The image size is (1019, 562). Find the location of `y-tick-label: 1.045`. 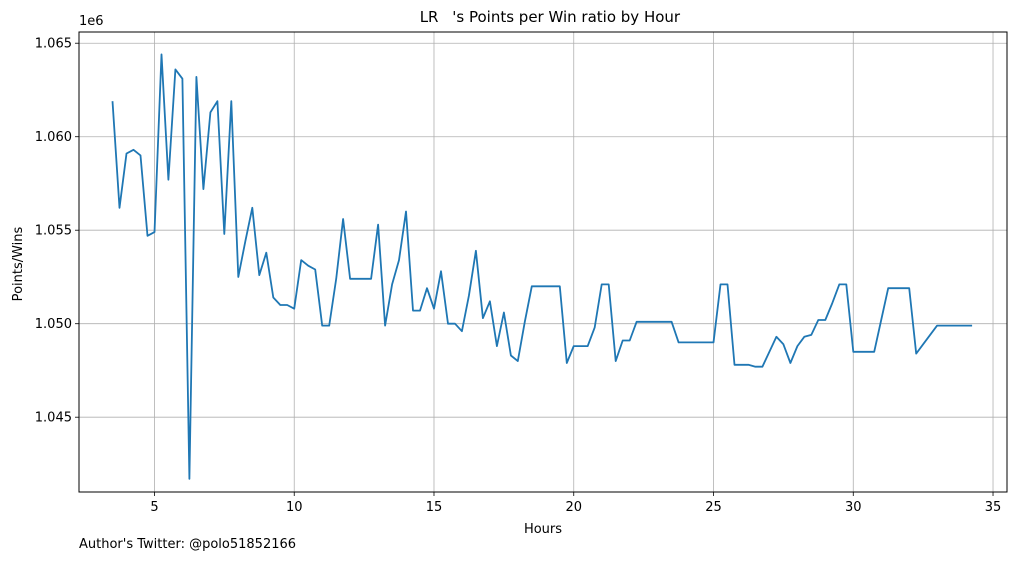

y-tick-label: 1.045 is located at coordinates (53, 418).